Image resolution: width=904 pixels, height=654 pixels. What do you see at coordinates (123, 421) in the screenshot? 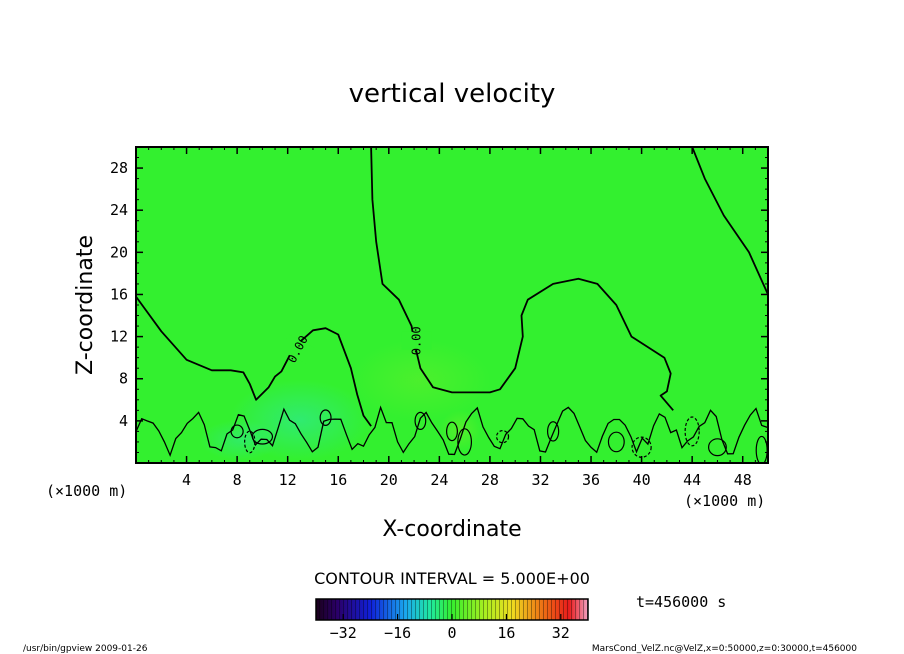
I see `y-tick-label: 4` at bounding box center [123, 421].